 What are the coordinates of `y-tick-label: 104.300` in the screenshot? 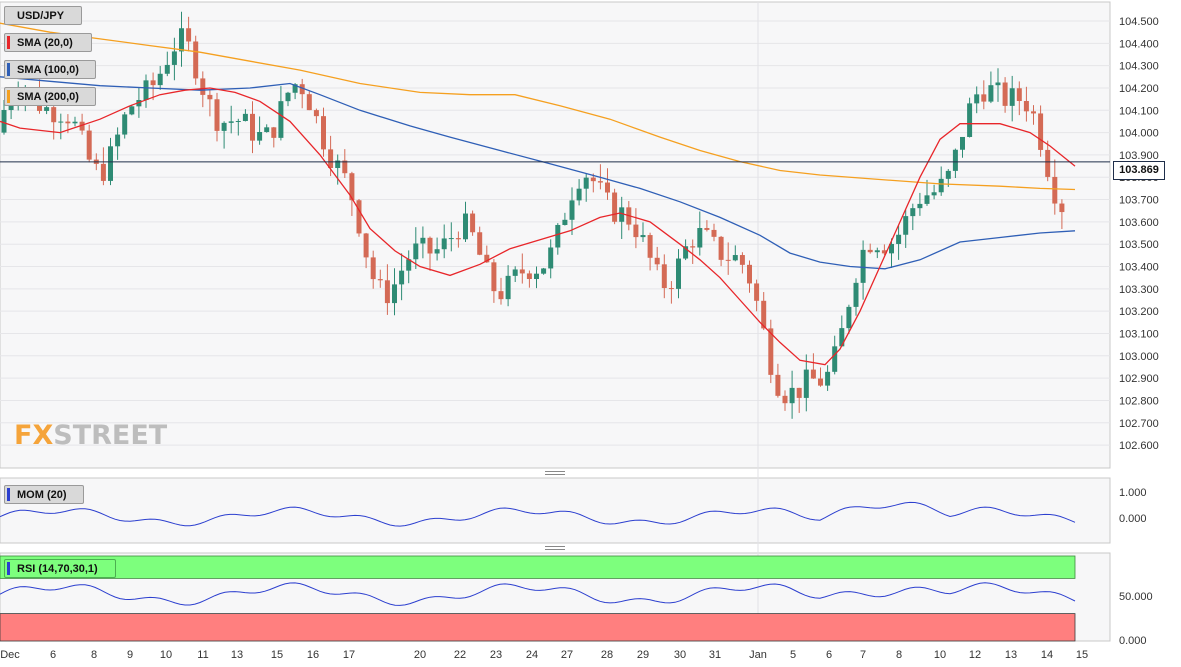 It's located at (1139, 67).